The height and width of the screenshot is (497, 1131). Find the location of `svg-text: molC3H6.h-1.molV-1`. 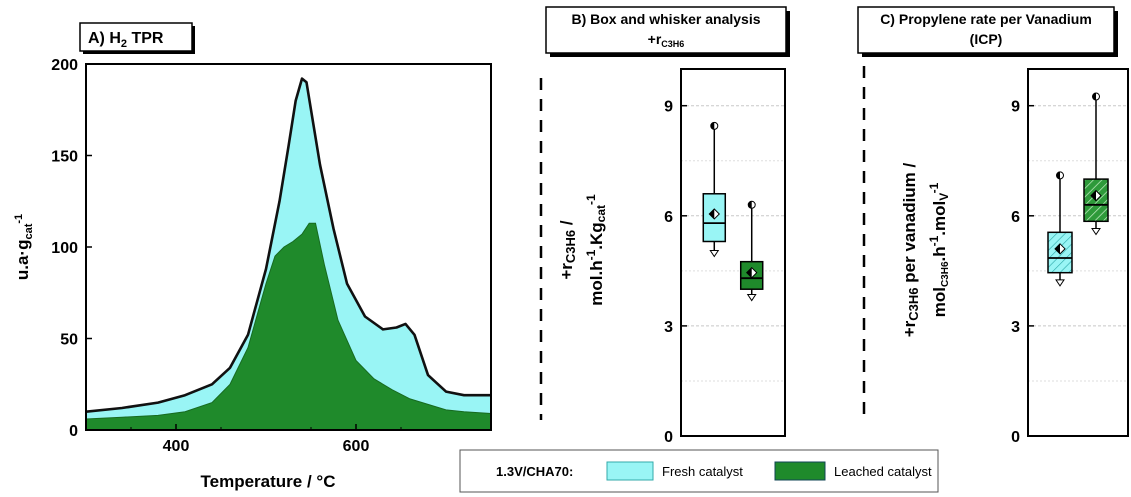

svg-text: molC3H6.h-1.molV-1 is located at coordinates (939, 249).